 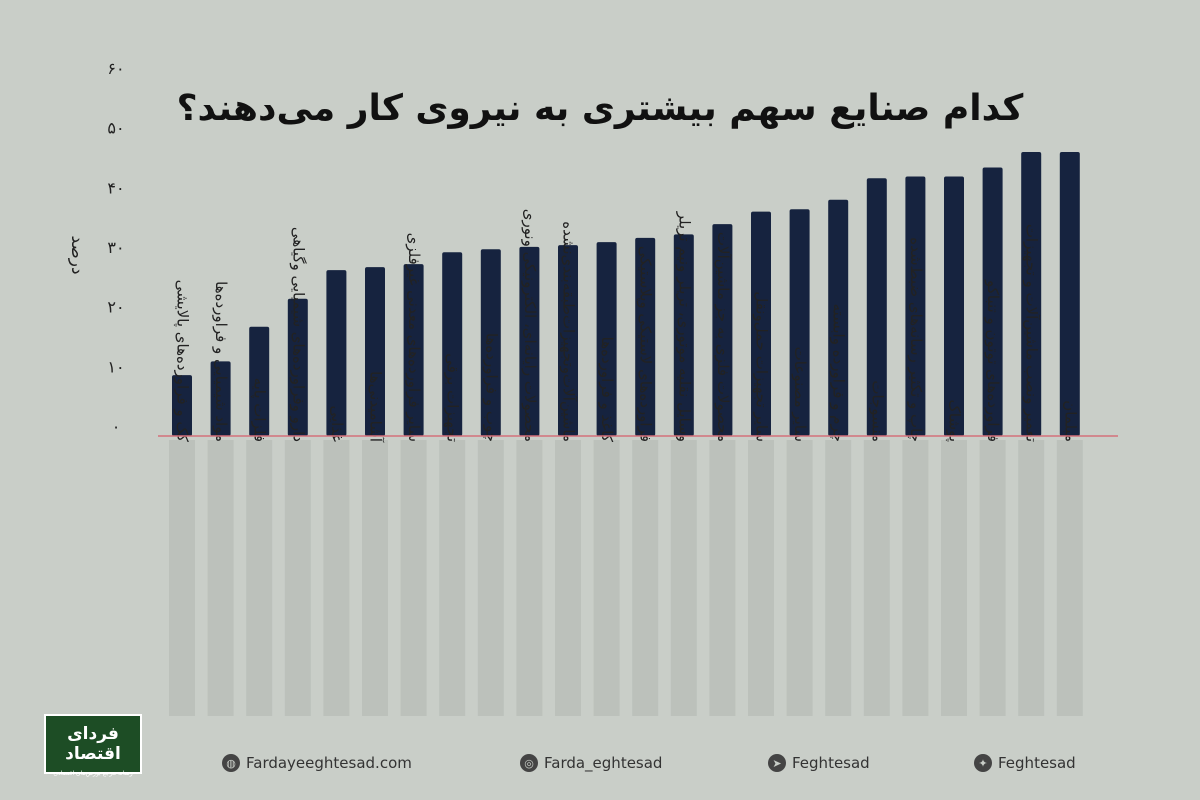 I want to click on category-label: فراورده‌های لاستیکی وپلاستیکی, so click(x=645, y=344).